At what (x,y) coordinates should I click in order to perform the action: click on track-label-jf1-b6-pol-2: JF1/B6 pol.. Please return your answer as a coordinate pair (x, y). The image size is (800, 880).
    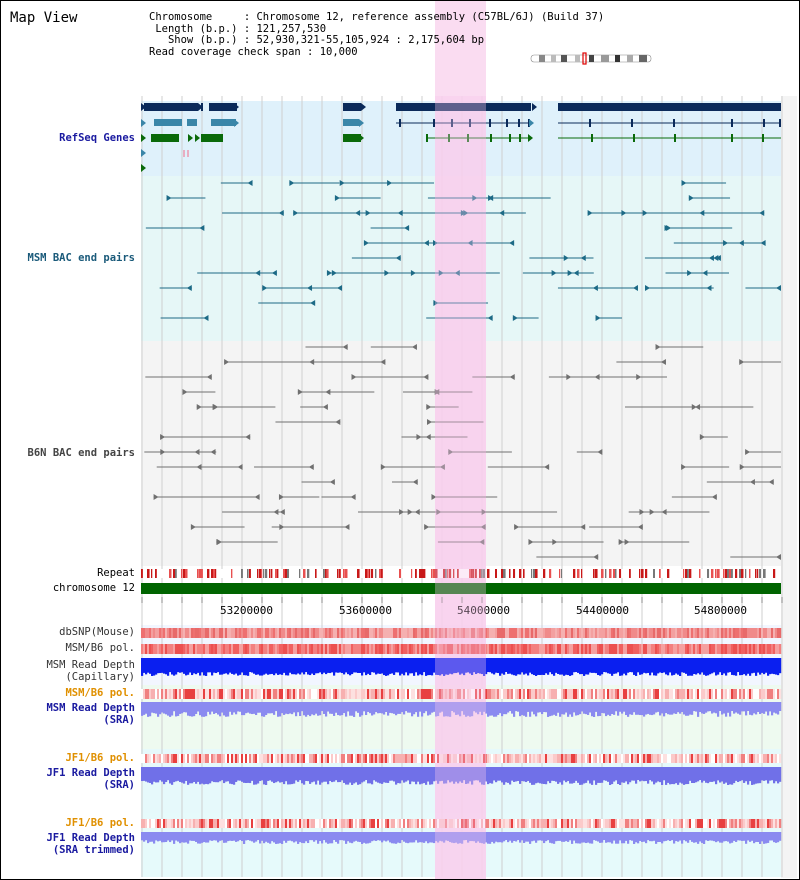
    Looking at the image, I should click on (100, 823).